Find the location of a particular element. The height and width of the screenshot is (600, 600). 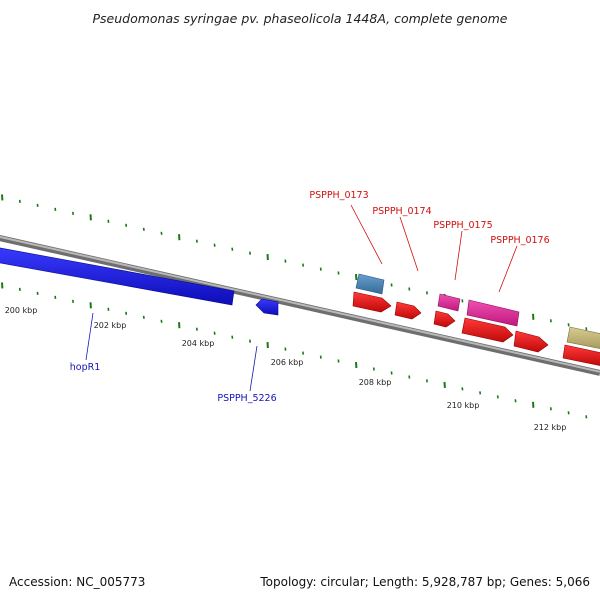

tick-label-200kbp: 200 kbp is located at coordinates (21, 310).